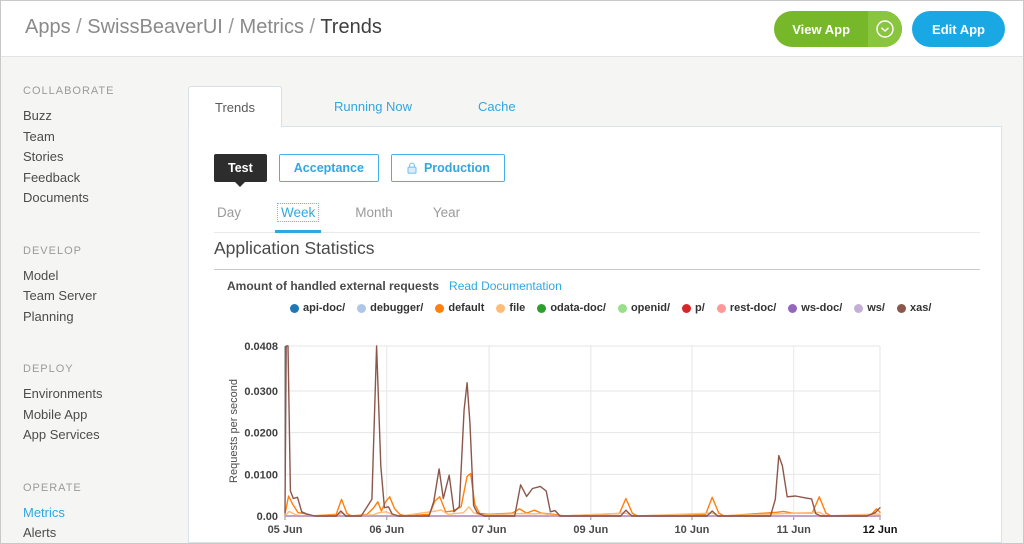 This screenshot has height=544, width=1024. I want to click on divider, so click(597, 269).